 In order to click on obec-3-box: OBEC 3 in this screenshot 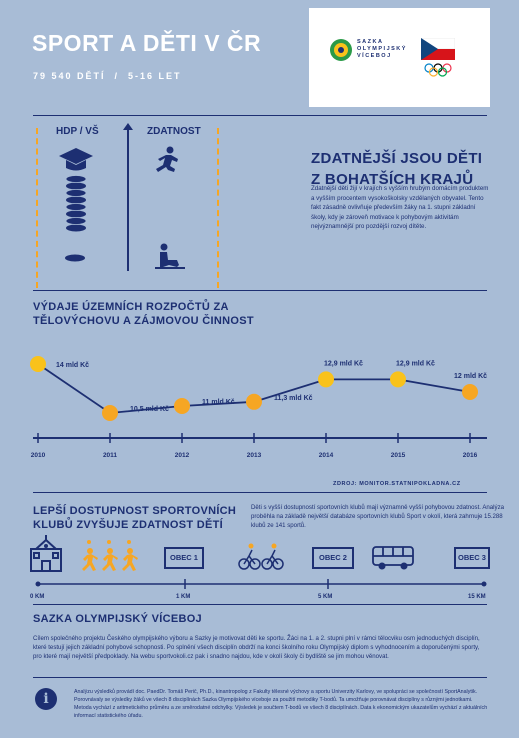, I will do `click(472, 558)`.